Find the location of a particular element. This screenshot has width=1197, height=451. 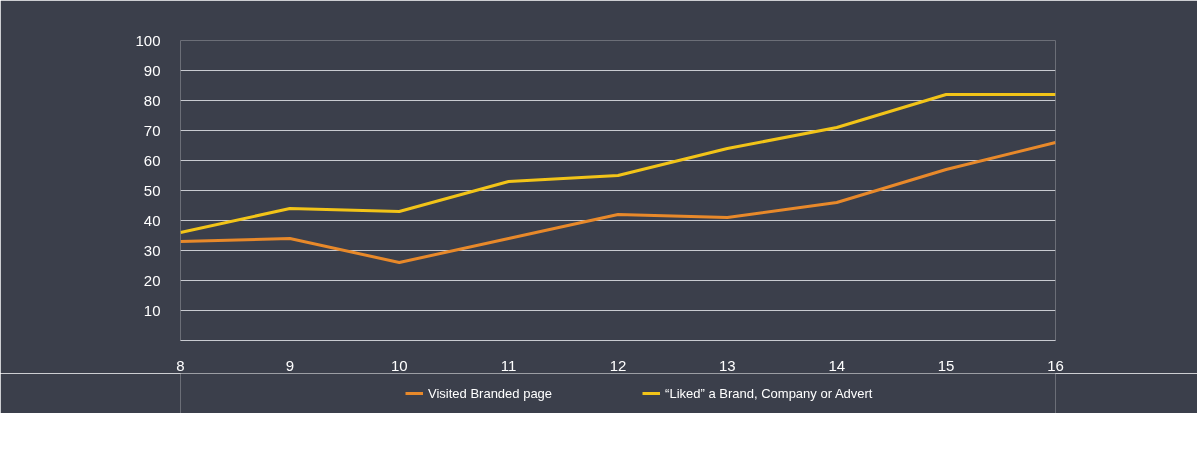

y-tick-label: 70 is located at coordinates (152, 130).